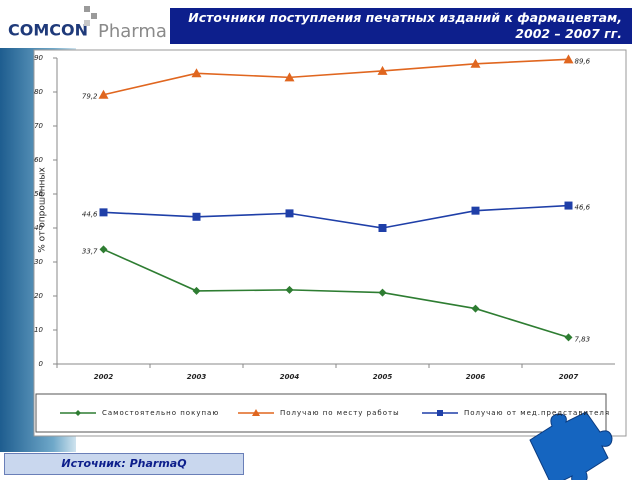  I want to click on legend-box, so click(321, 413).